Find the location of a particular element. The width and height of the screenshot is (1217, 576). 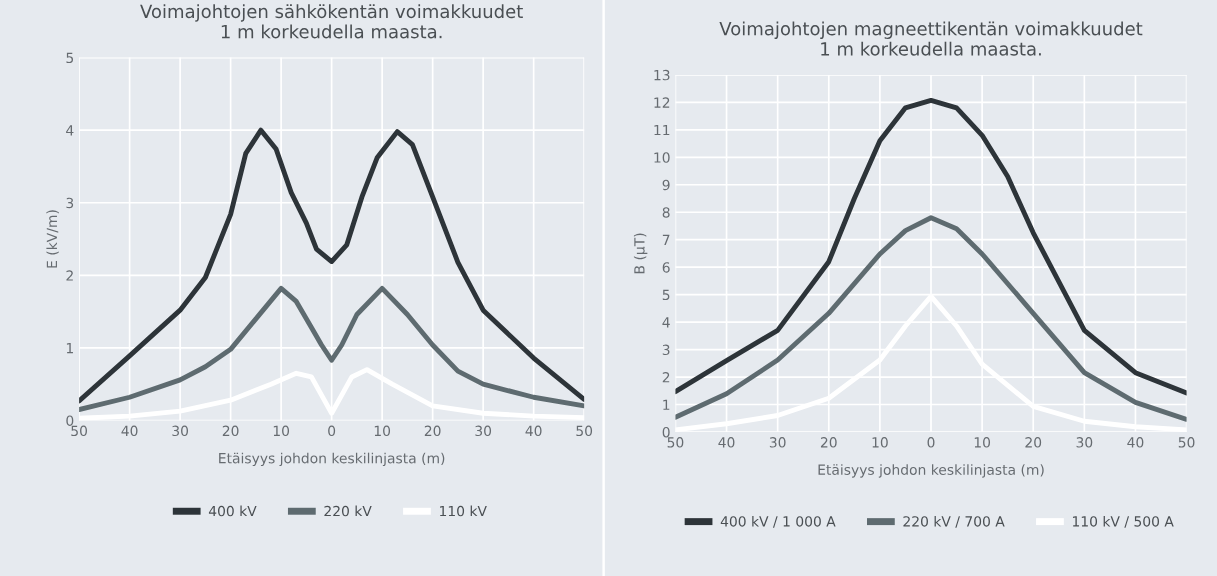

chart-title: Voimajohtojen sähkökentän voimakkuudet 1 m korkeudella maasta. is located at coordinates (331, 21).